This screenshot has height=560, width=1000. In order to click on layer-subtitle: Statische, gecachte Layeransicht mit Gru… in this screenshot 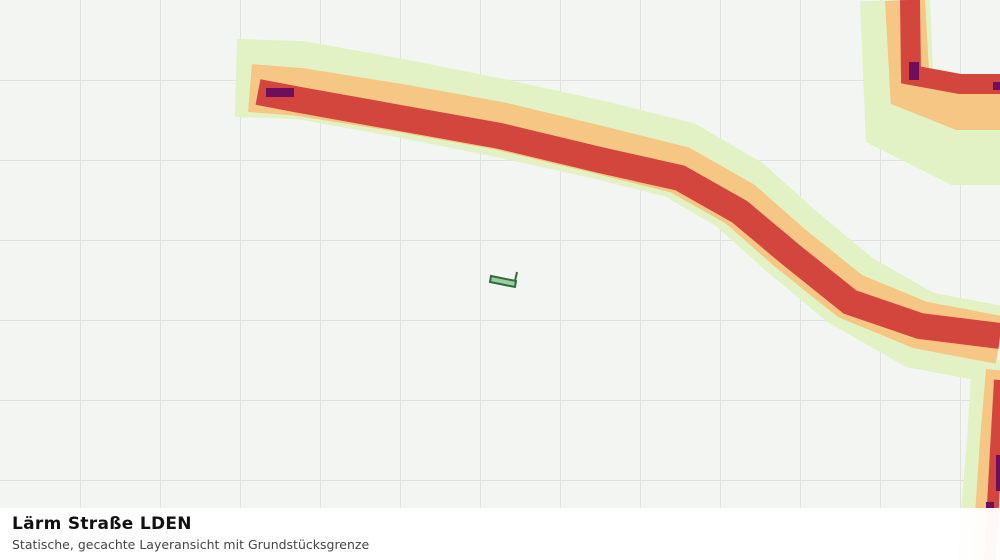, I will do `click(191, 544)`.